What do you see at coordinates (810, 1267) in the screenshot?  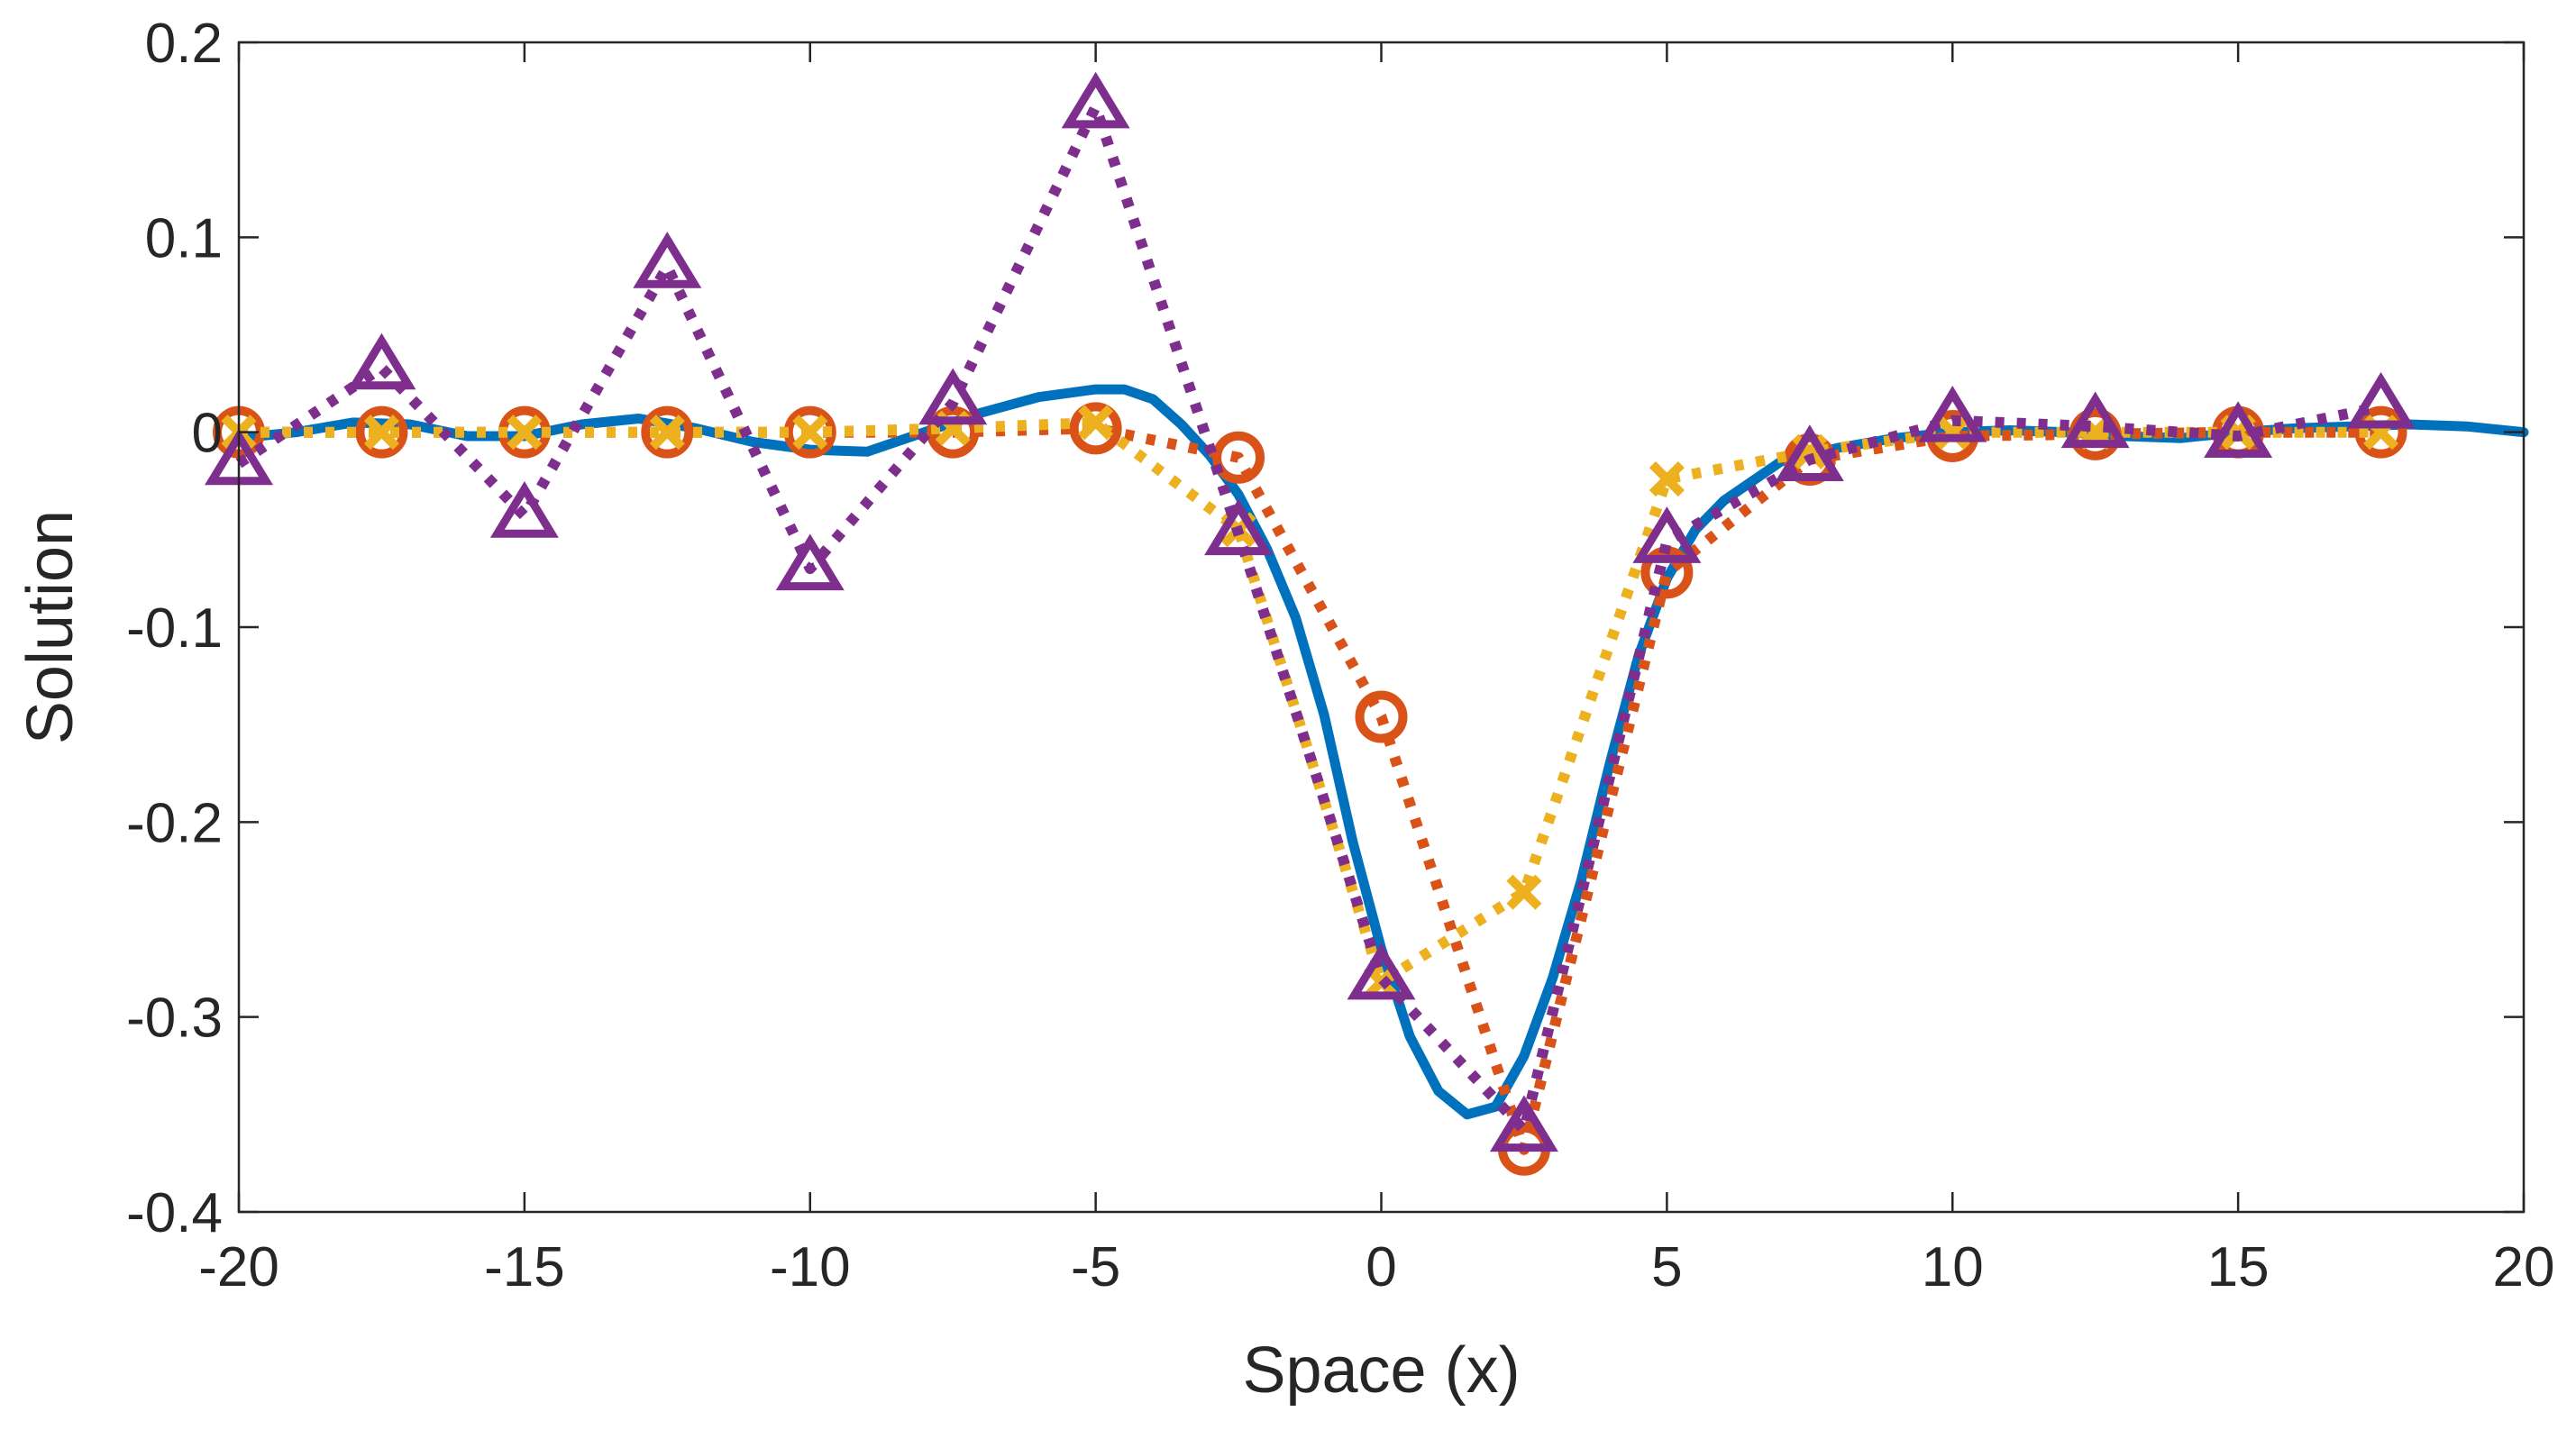 I see `x-tick-label: -10` at bounding box center [810, 1267].